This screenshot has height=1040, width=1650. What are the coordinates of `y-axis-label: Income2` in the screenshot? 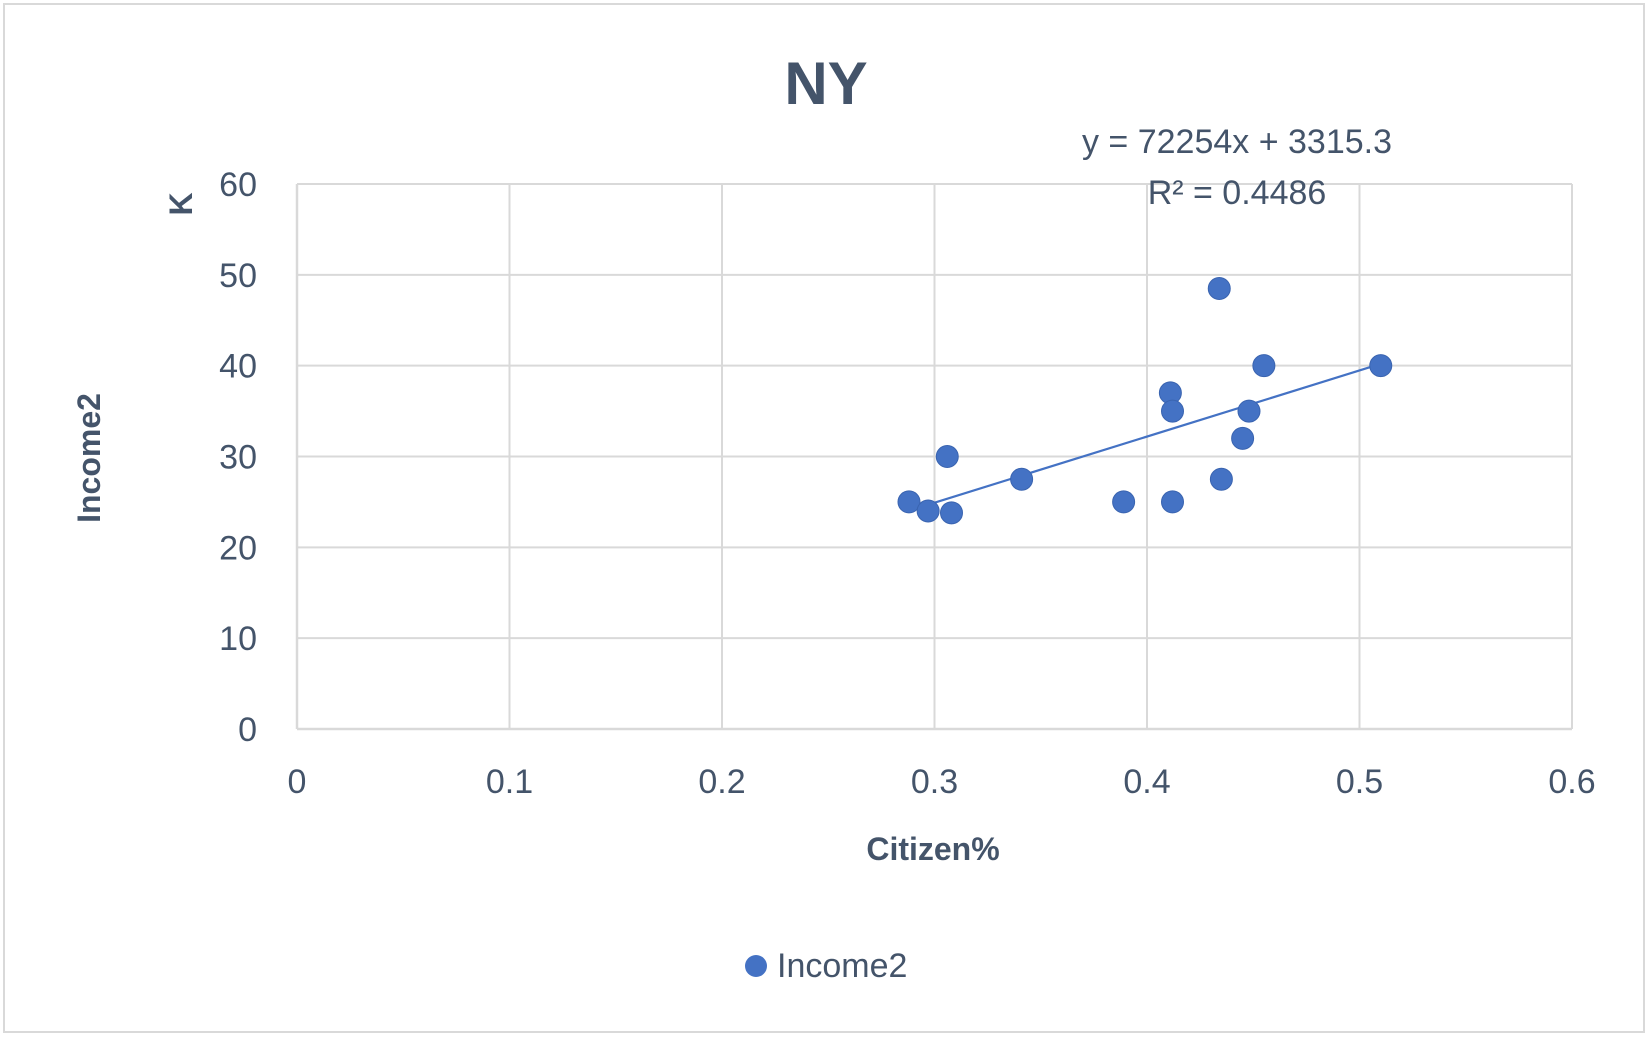 It's located at (89, 458).